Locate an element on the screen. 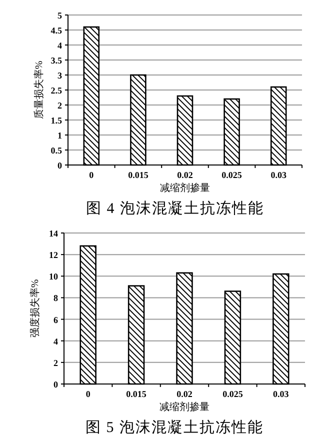 The image size is (329, 443). y-tick-label: 1.5 is located at coordinates (56, 121).